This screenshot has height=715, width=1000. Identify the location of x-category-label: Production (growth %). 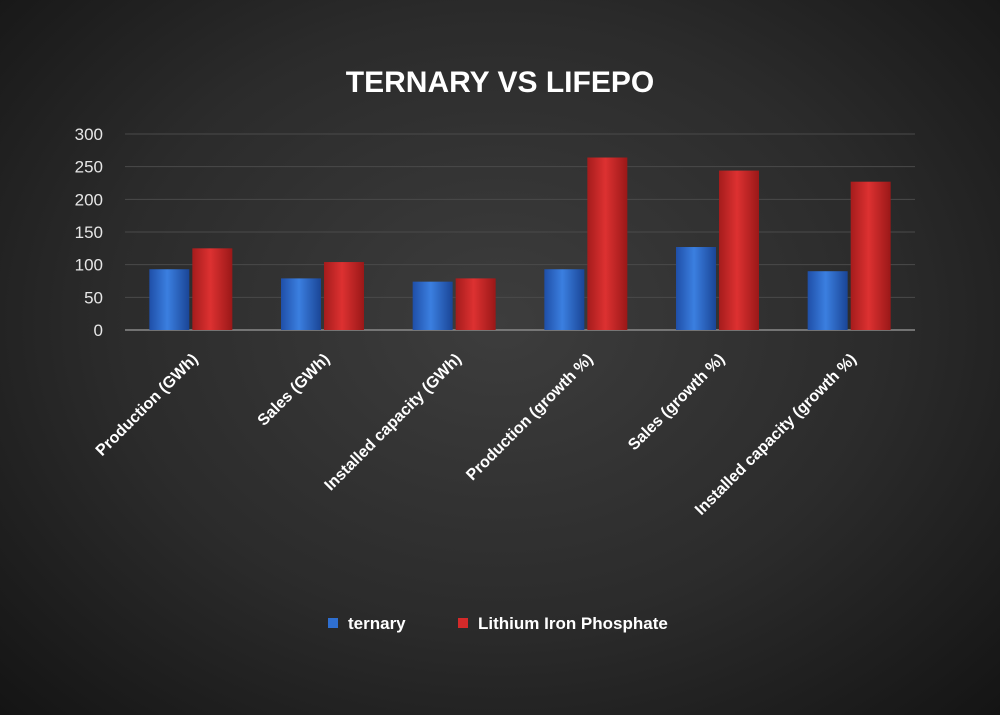
(529, 417).